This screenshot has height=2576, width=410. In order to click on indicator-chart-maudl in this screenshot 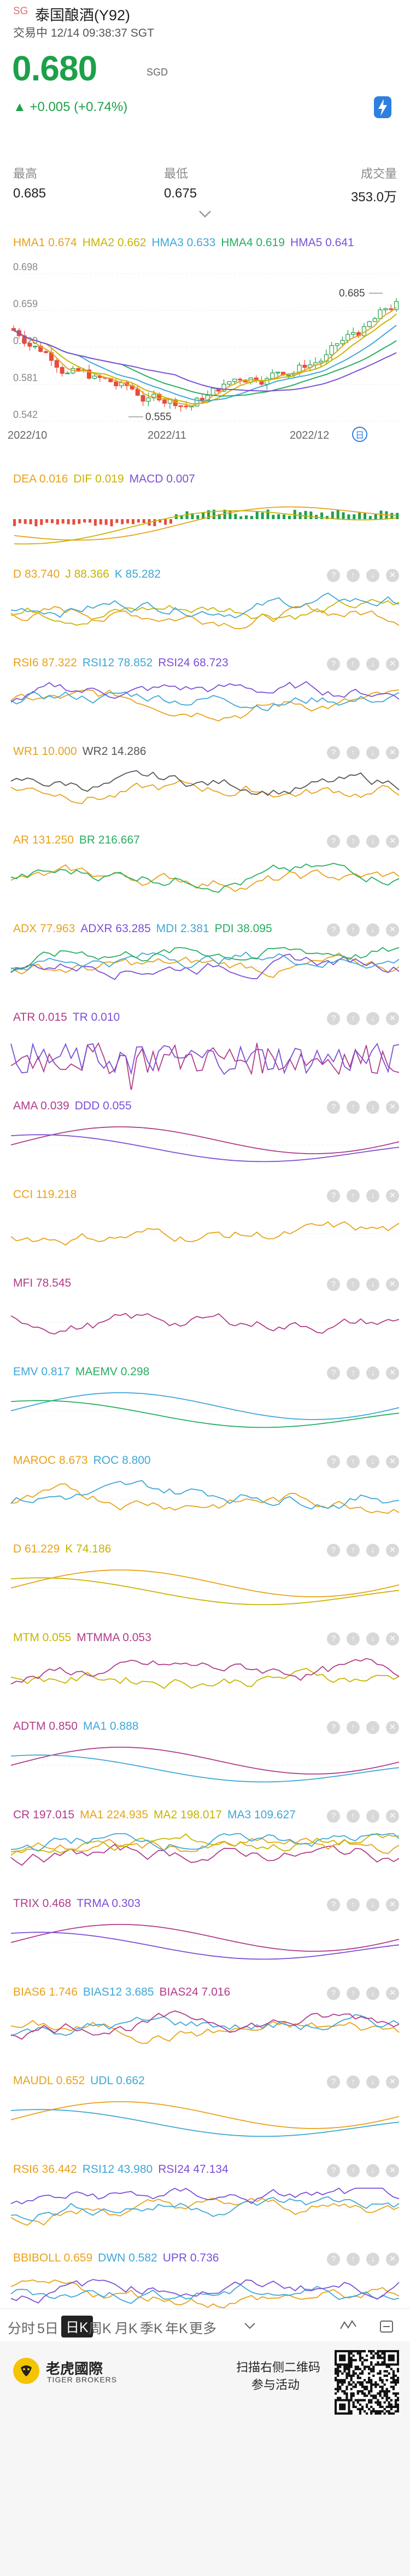, I will do `click(205, 2109)`.